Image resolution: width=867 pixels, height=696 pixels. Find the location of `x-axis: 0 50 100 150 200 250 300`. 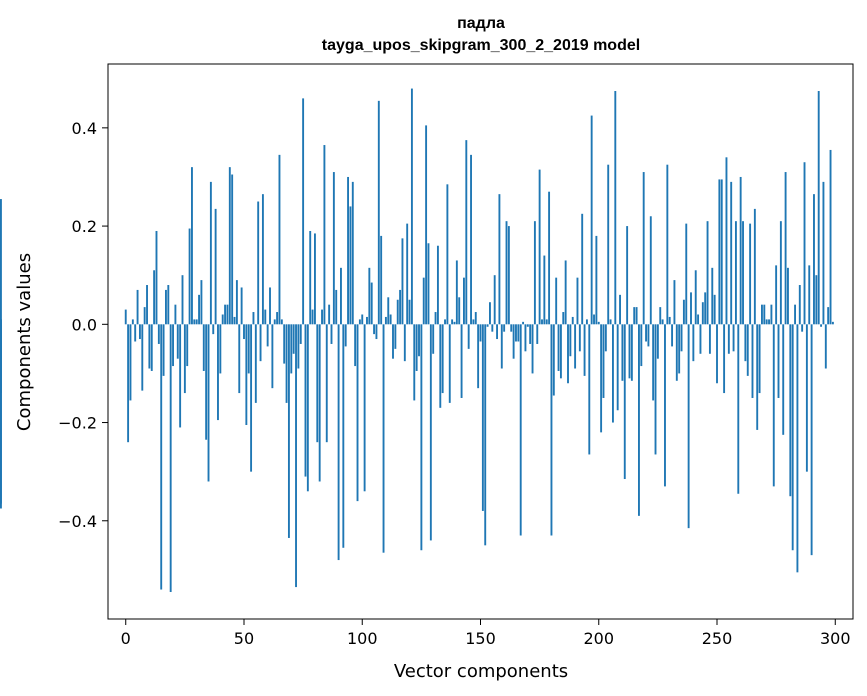

x-axis: 0 50 100 150 200 250 300 is located at coordinates (486, 633).